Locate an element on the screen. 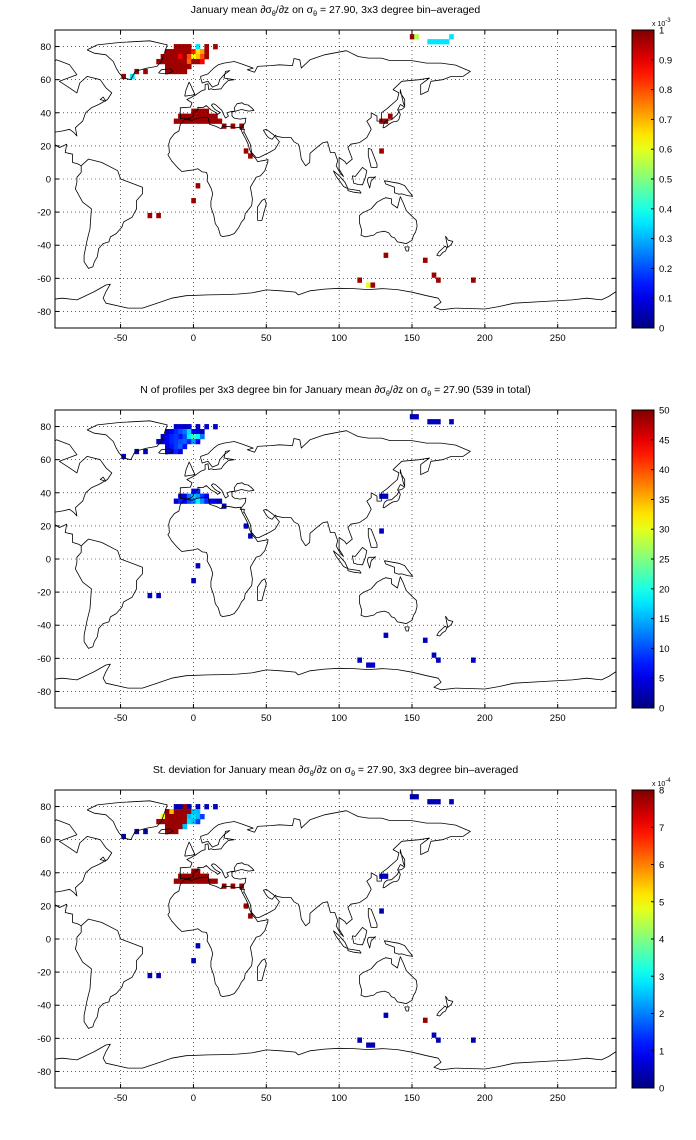 This screenshot has width=696, height=1140. colorbar-tick-label: 2 is located at coordinates (661, 1014).